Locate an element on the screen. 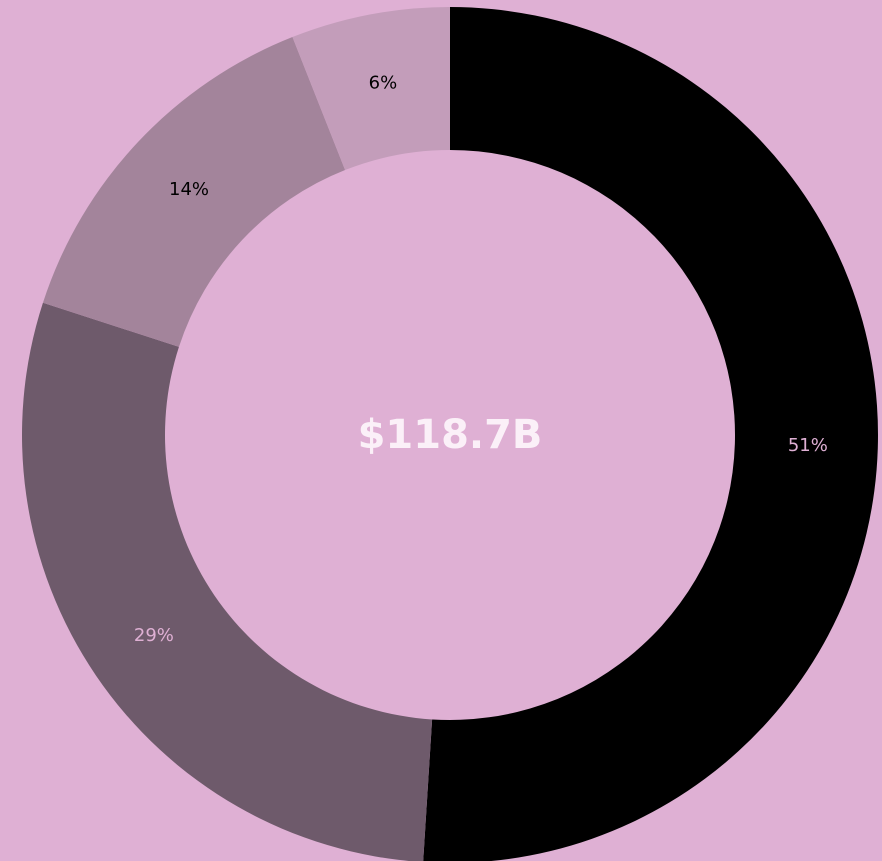  center-text: $118.7B is located at coordinates (450, 435).